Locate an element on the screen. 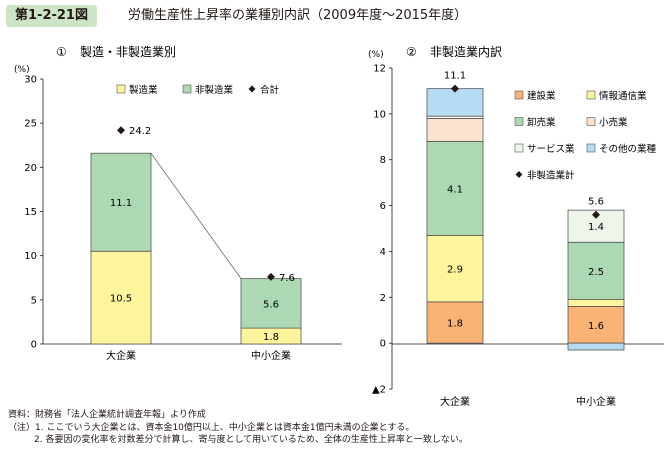 This screenshot has height=449, width=667. panel-2-title: 非製造業内訳 is located at coordinates (466, 51).